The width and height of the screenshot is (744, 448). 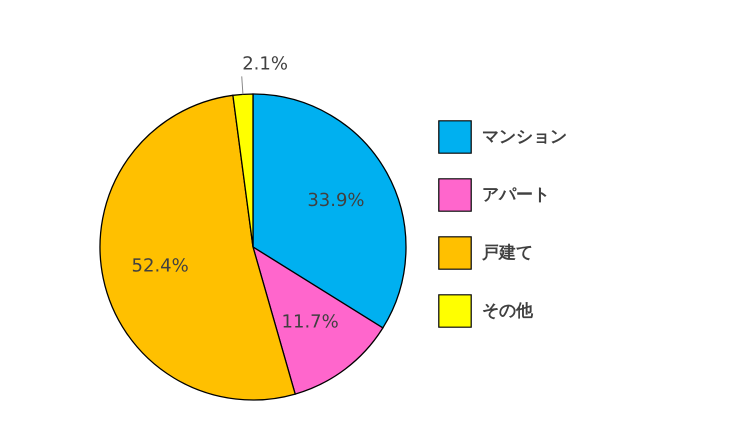 I want to click on legend-label: アパート, so click(x=516, y=195).